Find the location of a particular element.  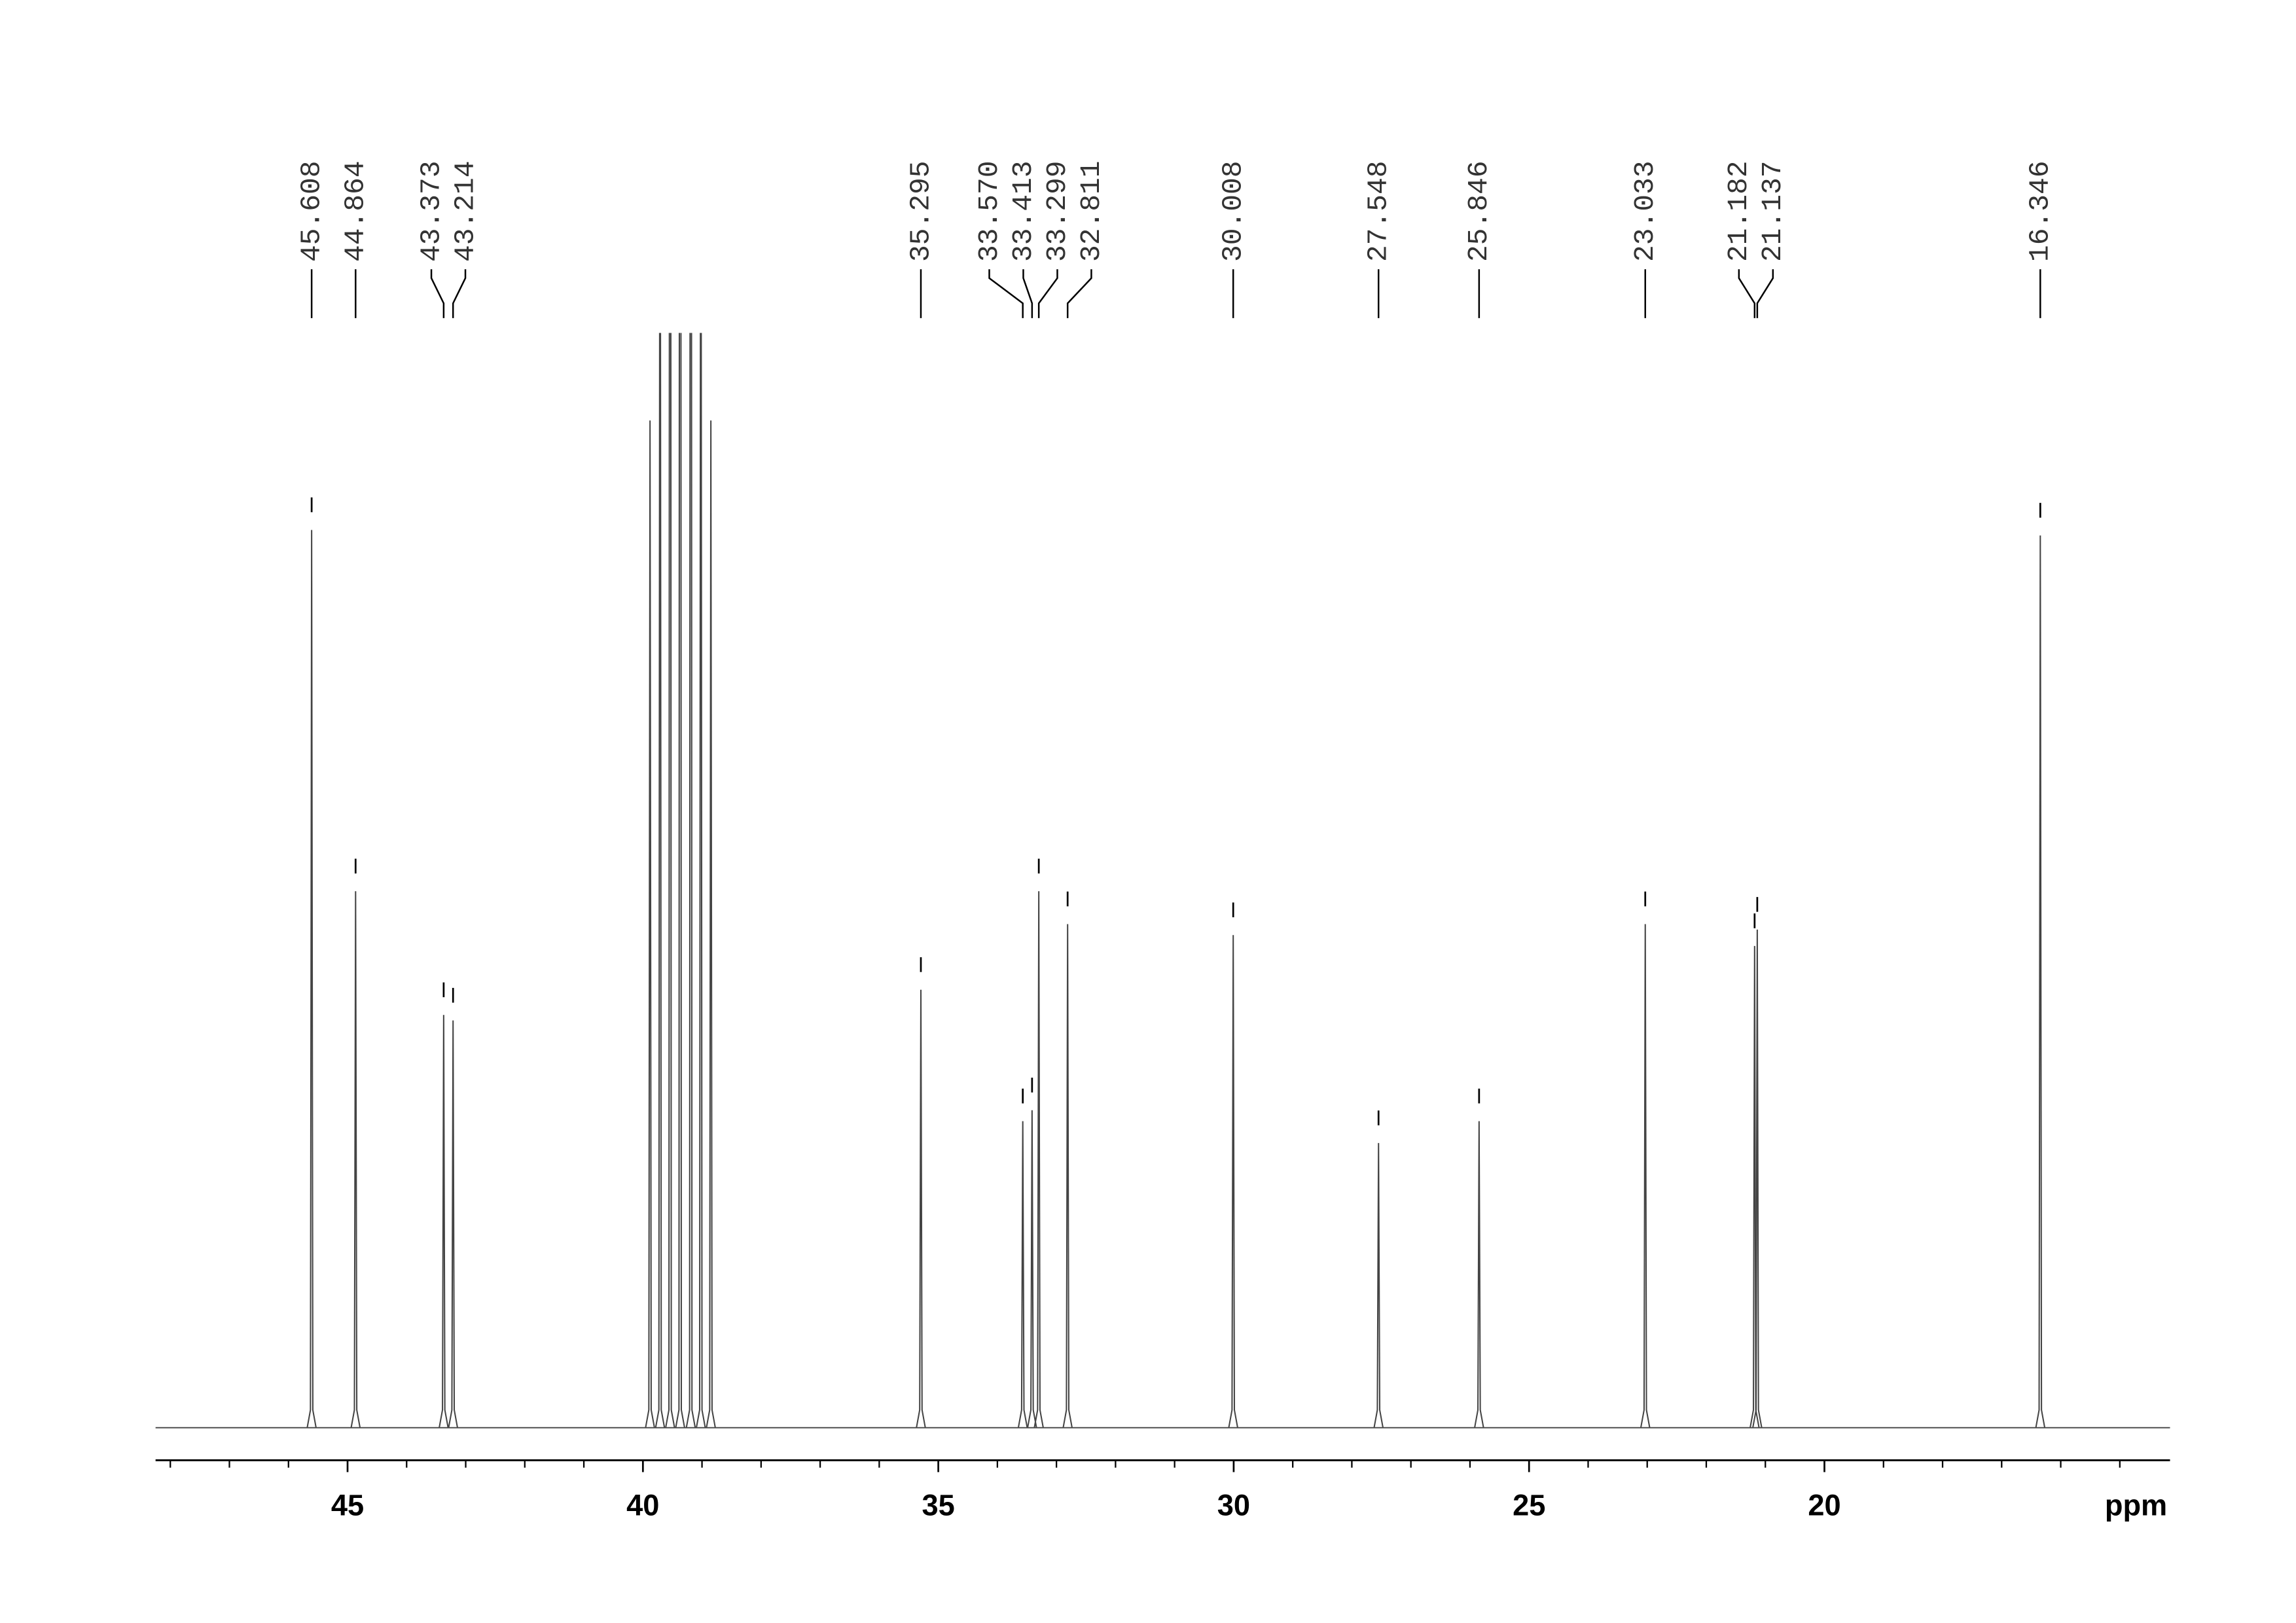

x-tick-label: 30 is located at coordinates (1233, 1505).